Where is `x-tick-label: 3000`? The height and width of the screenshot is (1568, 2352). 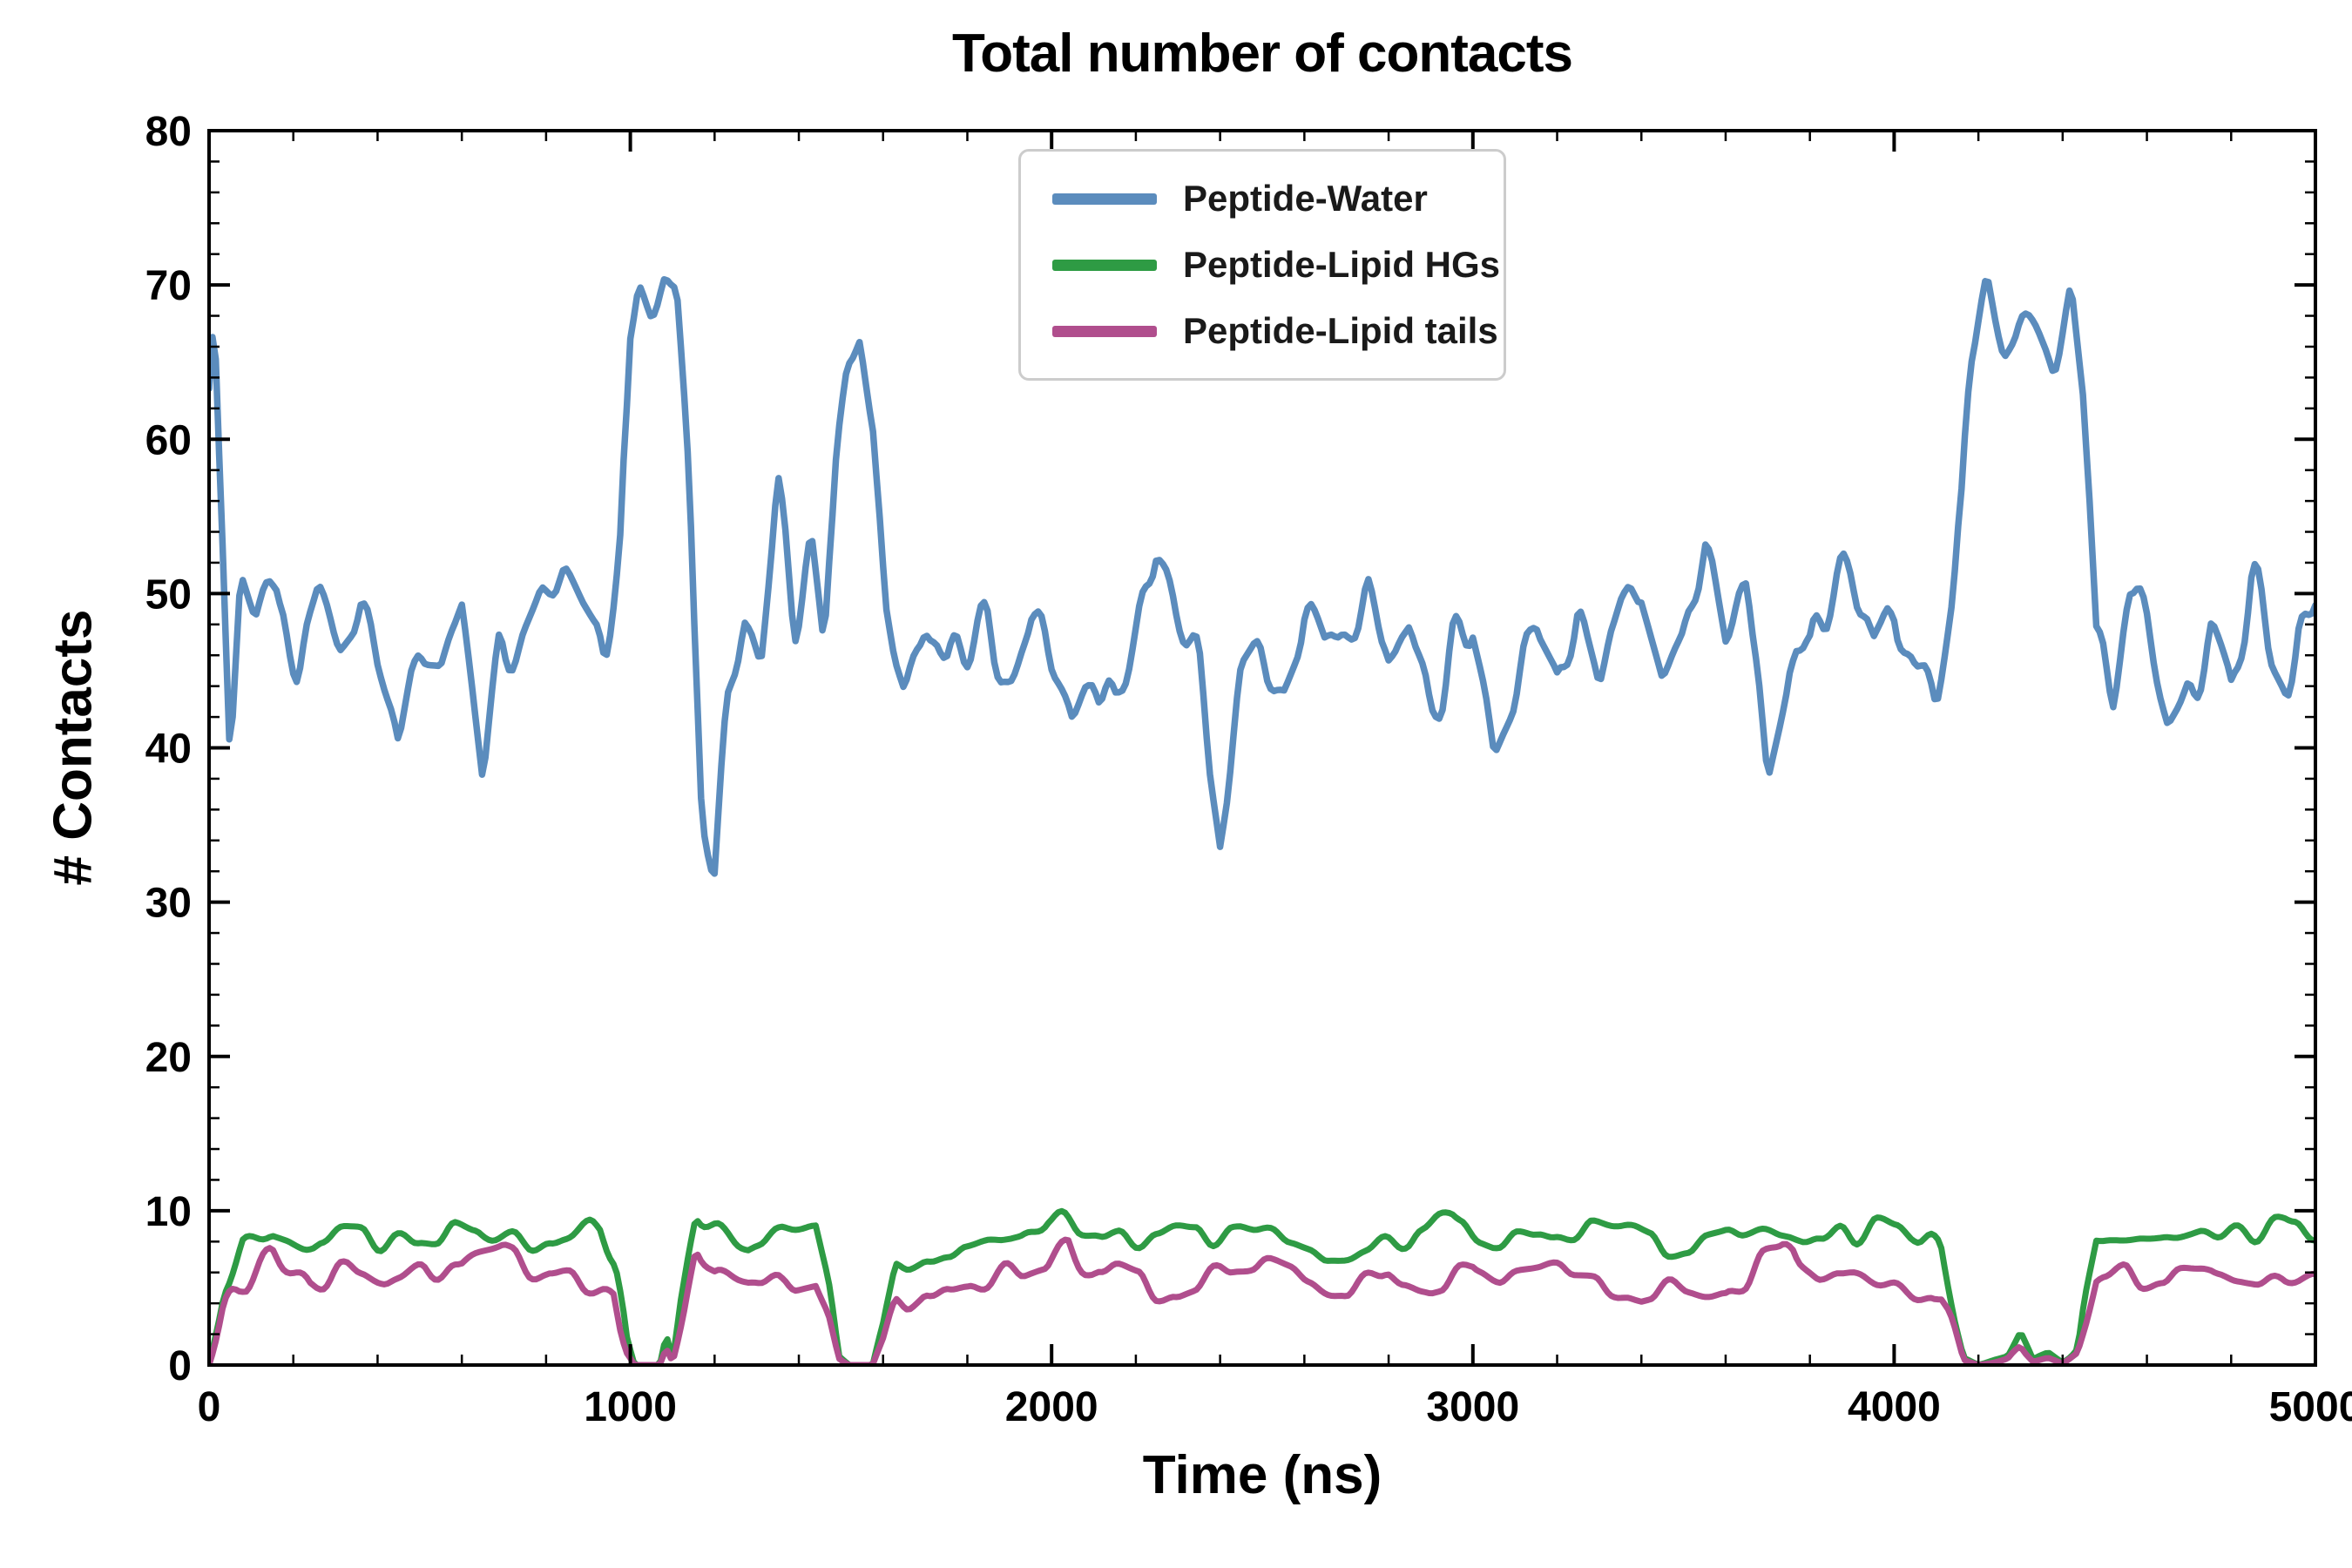
x-tick-label: 3000 is located at coordinates (1472, 1407).